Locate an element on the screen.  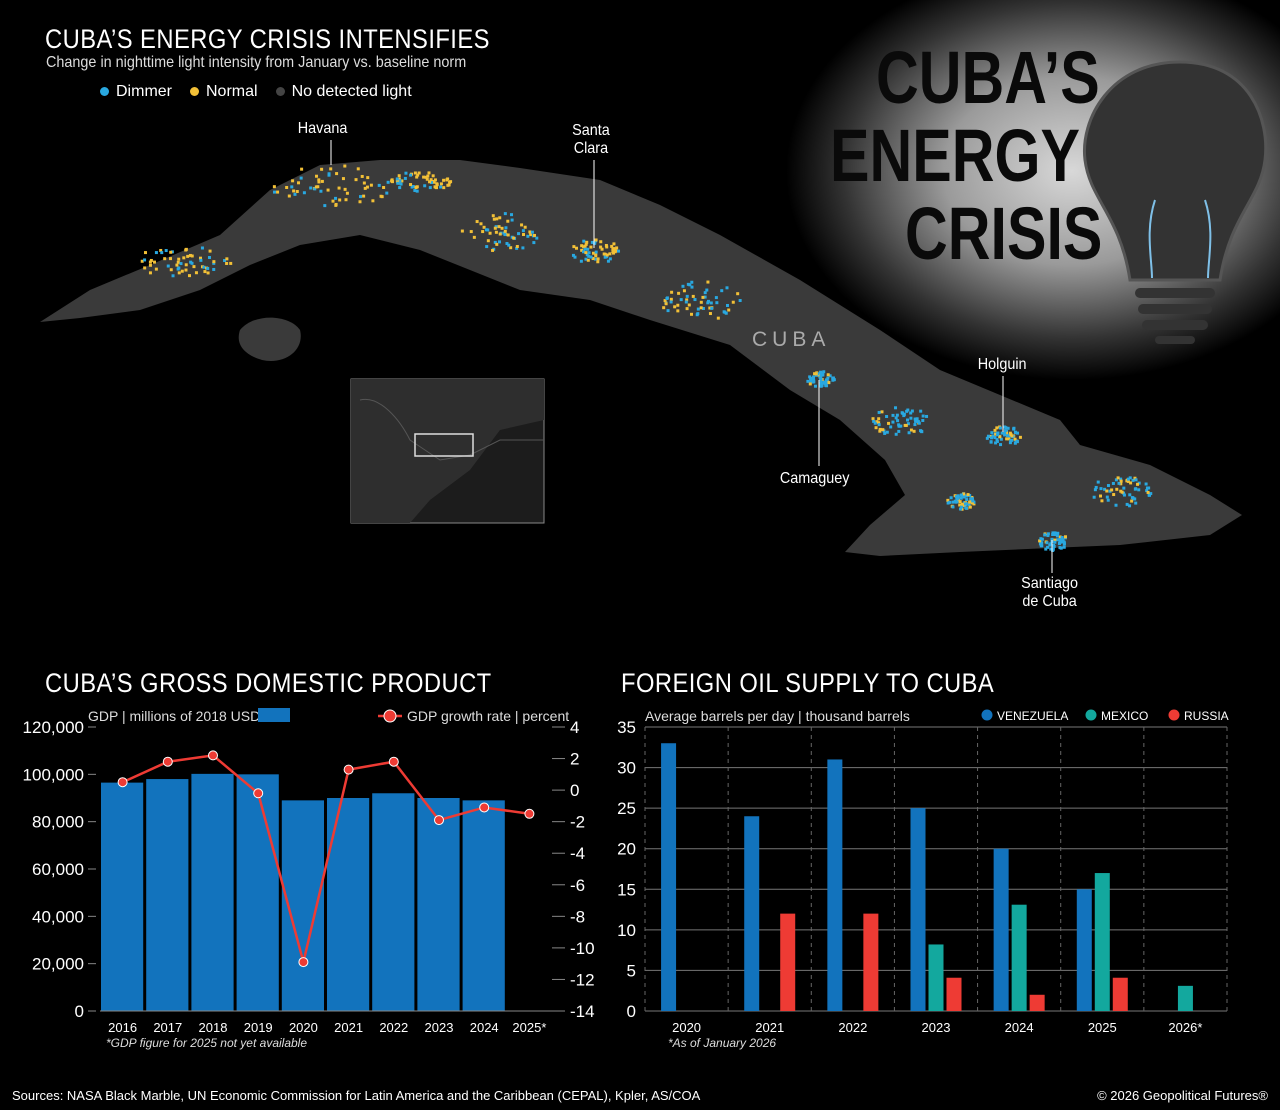
x-tick-label: 2022 is located at coordinates (852, 1027).